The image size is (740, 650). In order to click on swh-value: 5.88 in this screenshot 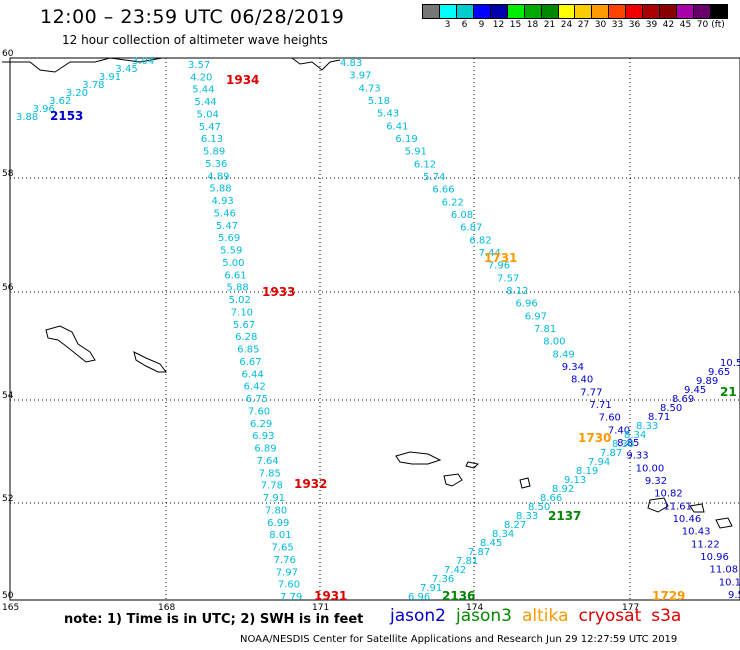, I will do `click(220, 189)`.